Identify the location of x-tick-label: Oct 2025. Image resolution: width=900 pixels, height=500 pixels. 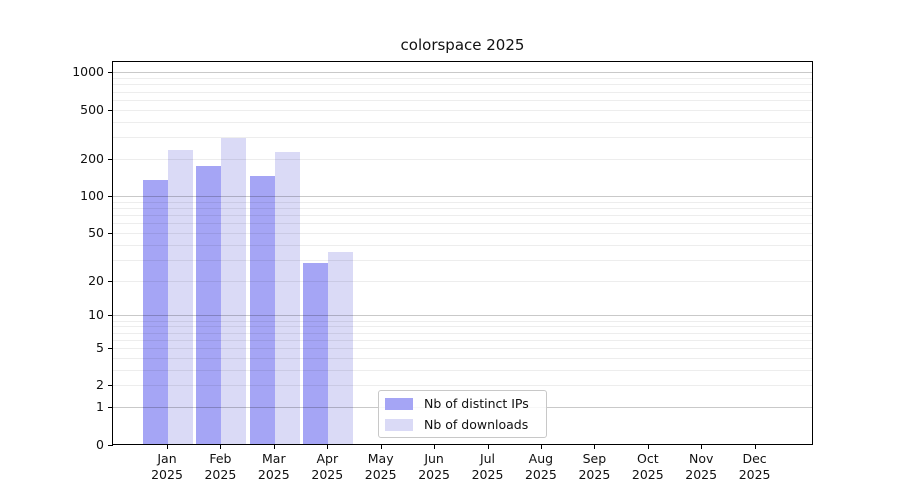
(647, 466).